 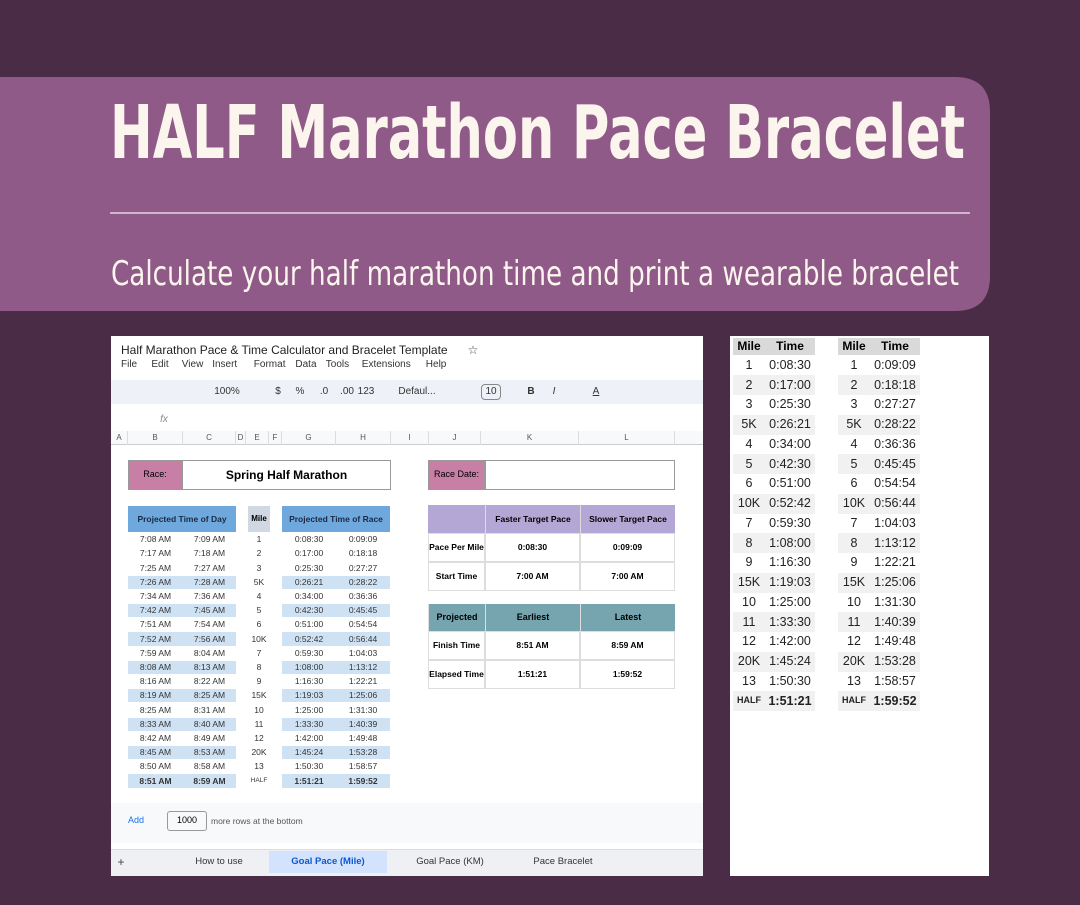 What do you see at coordinates (155, 475) in the screenshot?
I see `race-label: Race:` at bounding box center [155, 475].